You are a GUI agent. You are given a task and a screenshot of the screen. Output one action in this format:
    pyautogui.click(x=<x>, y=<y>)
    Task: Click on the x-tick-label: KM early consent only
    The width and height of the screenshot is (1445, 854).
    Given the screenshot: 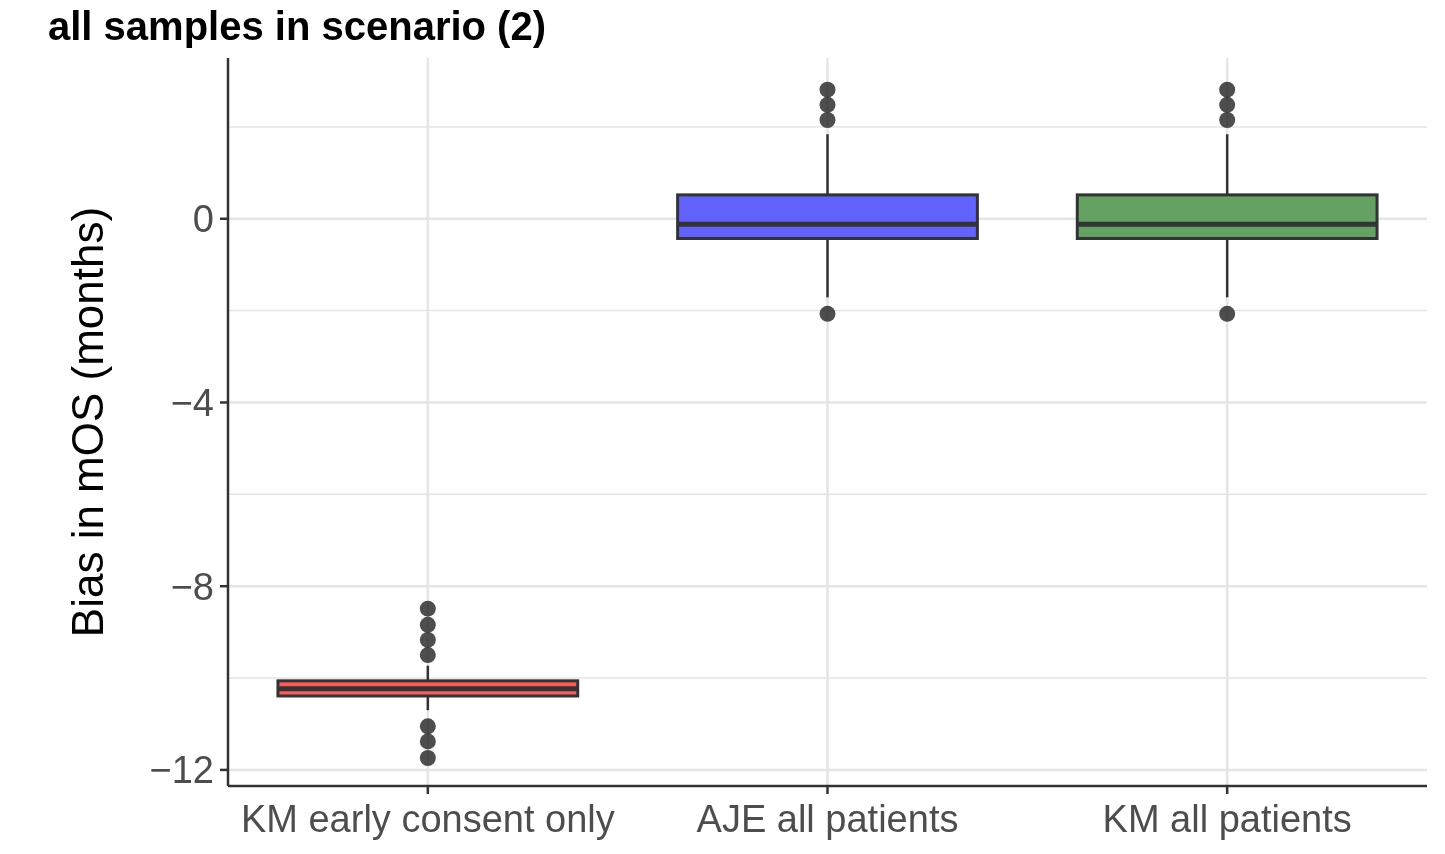 What is the action you would take?
    pyautogui.click(x=427, y=819)
    